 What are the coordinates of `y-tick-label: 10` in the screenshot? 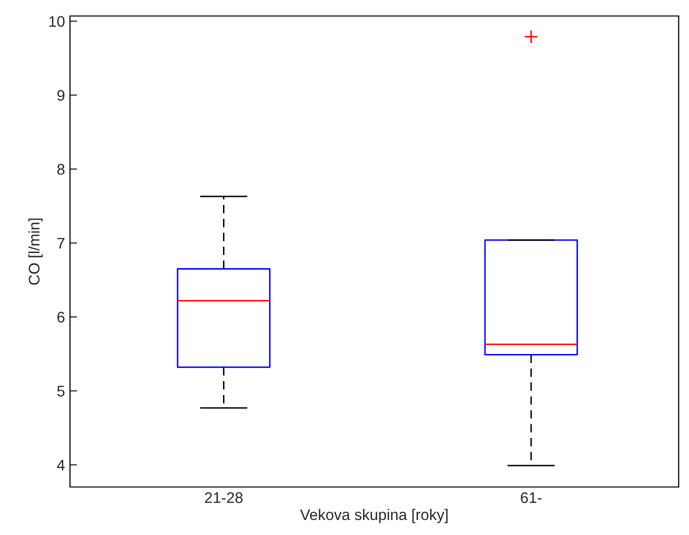 It's located at (57, 21).